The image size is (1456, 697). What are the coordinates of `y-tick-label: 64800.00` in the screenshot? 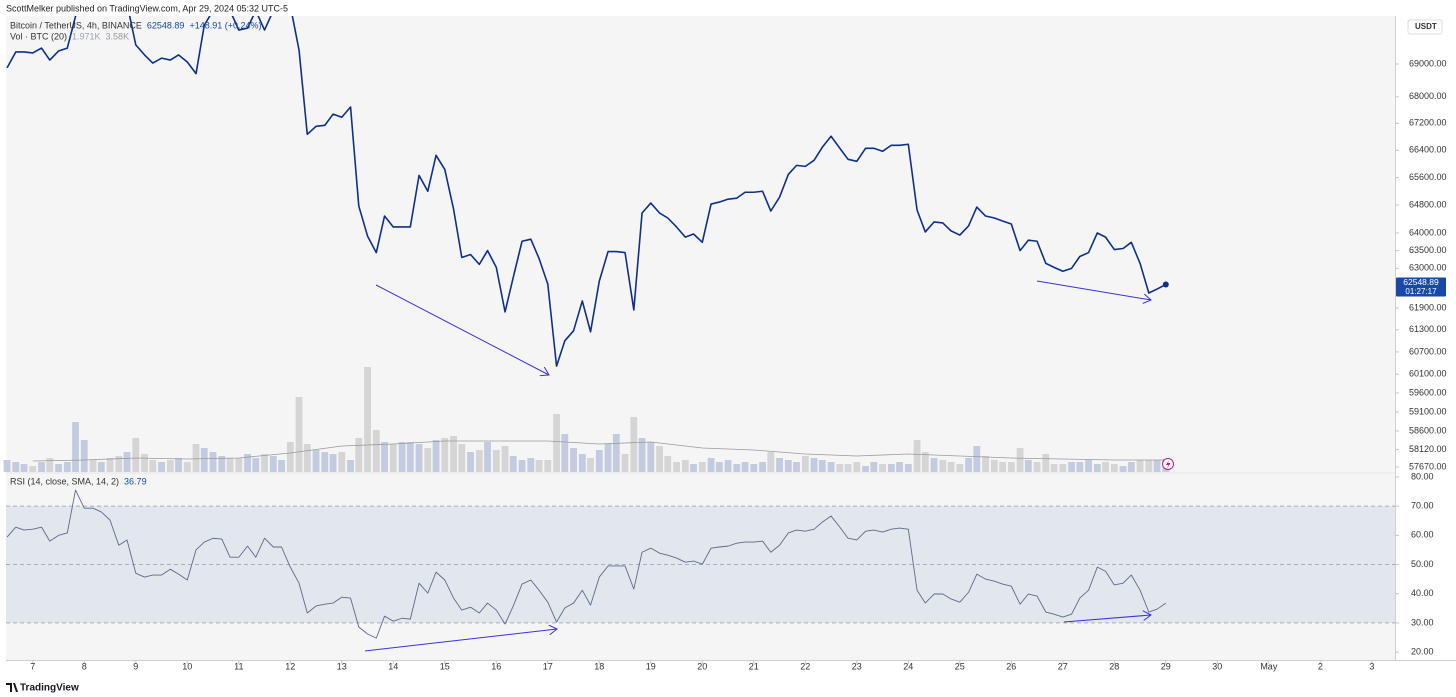 It's located at (1428, 204).